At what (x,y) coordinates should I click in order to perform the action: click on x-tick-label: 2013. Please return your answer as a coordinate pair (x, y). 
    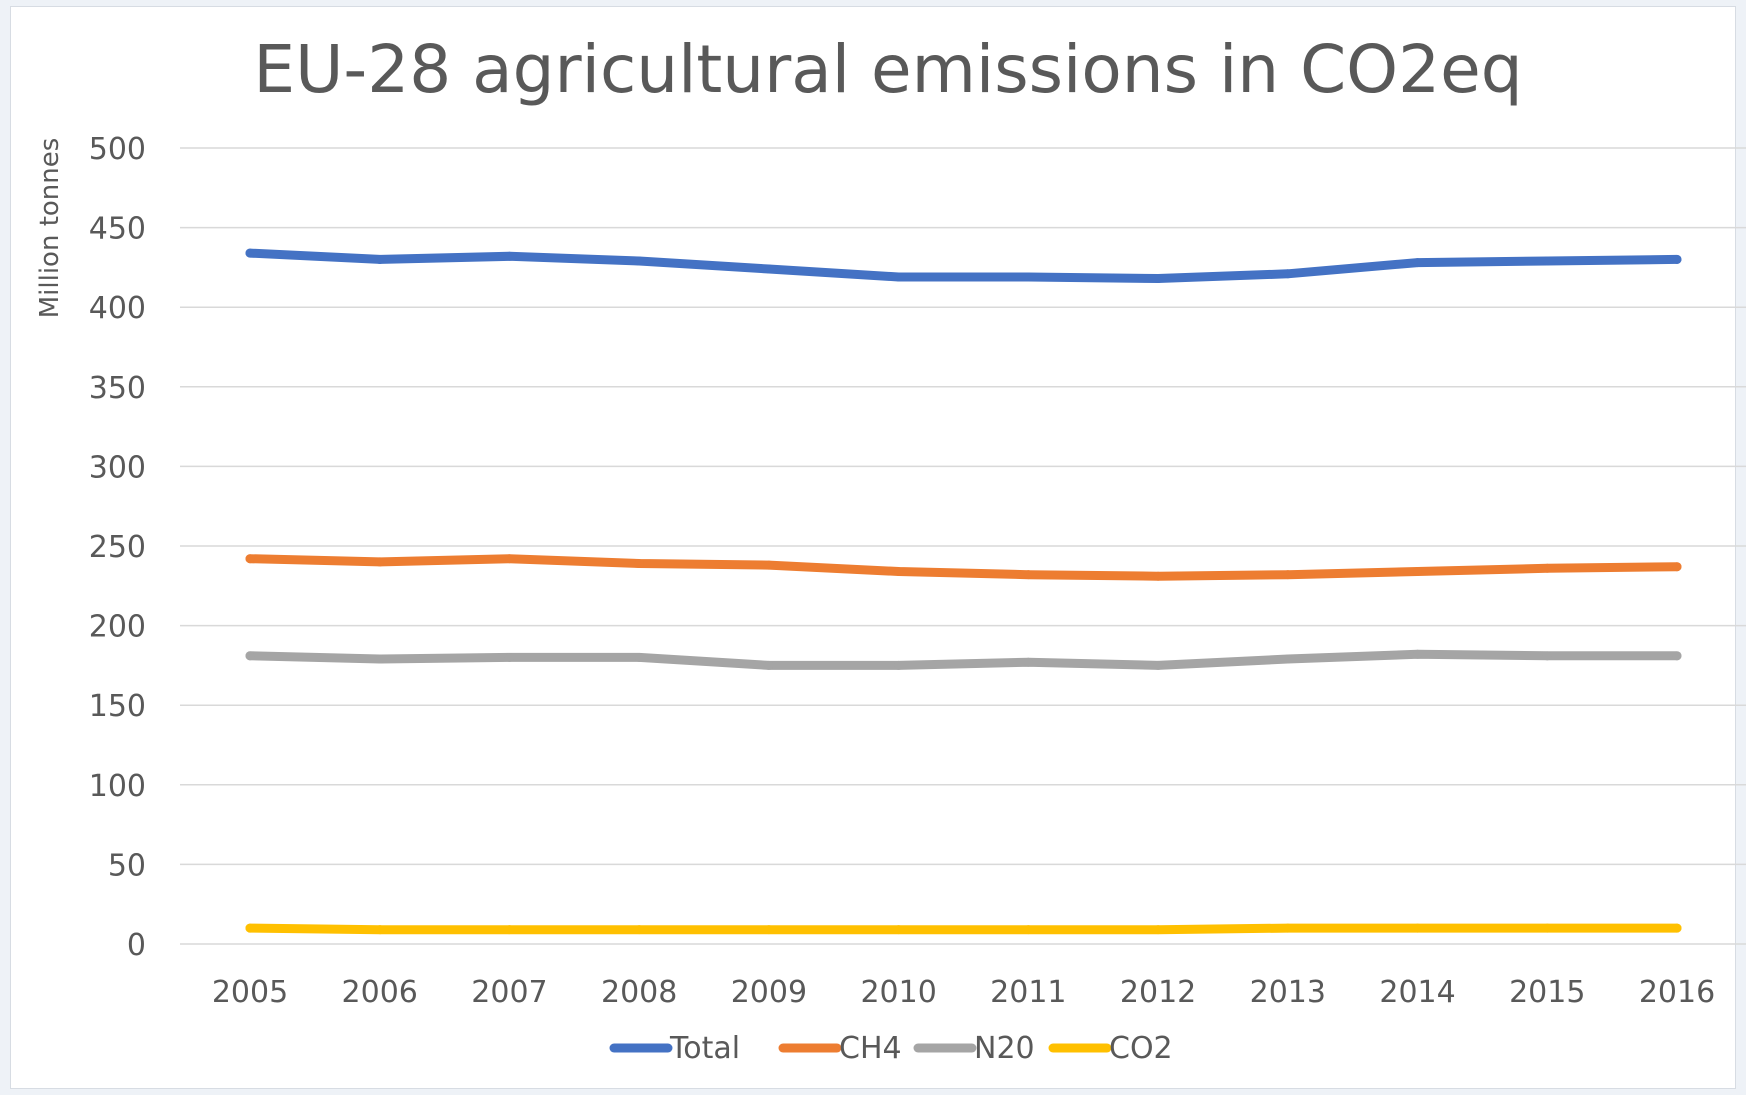
    Looking at the image, I should click on (1288, 992).